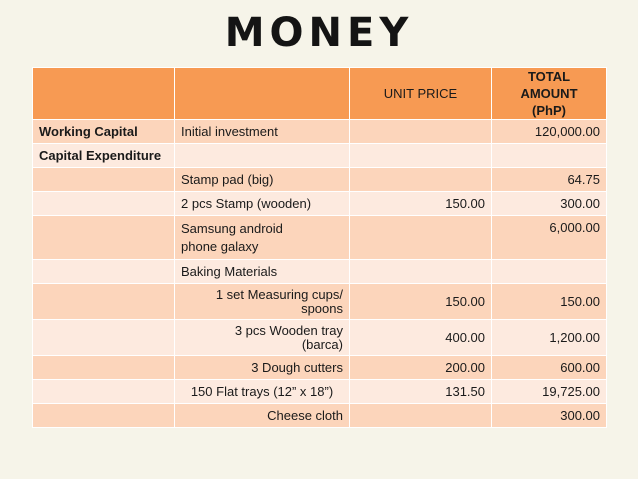 This screenshot has height=479, width=638. I want to click on header-cell-item, so click(262, 93).